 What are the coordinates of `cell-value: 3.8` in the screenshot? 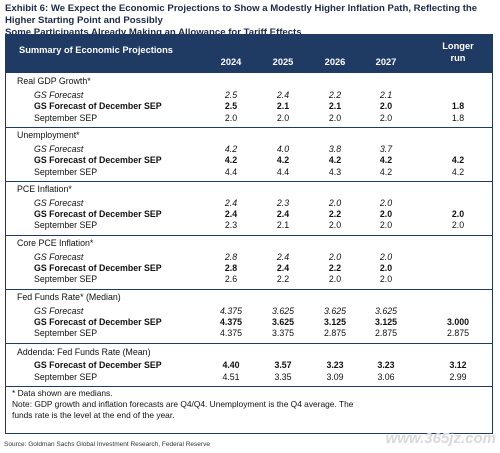 It's located at (335, 148).